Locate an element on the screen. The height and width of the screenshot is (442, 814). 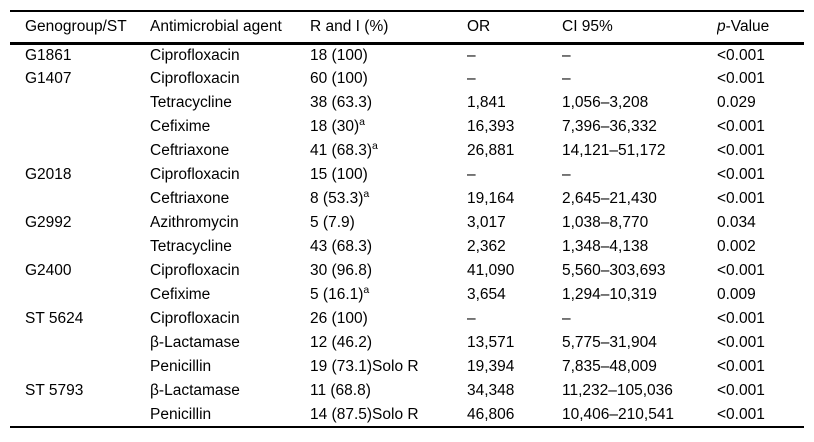
cell-r-and-i: 15 (100) is located at coordinates (339, 174).